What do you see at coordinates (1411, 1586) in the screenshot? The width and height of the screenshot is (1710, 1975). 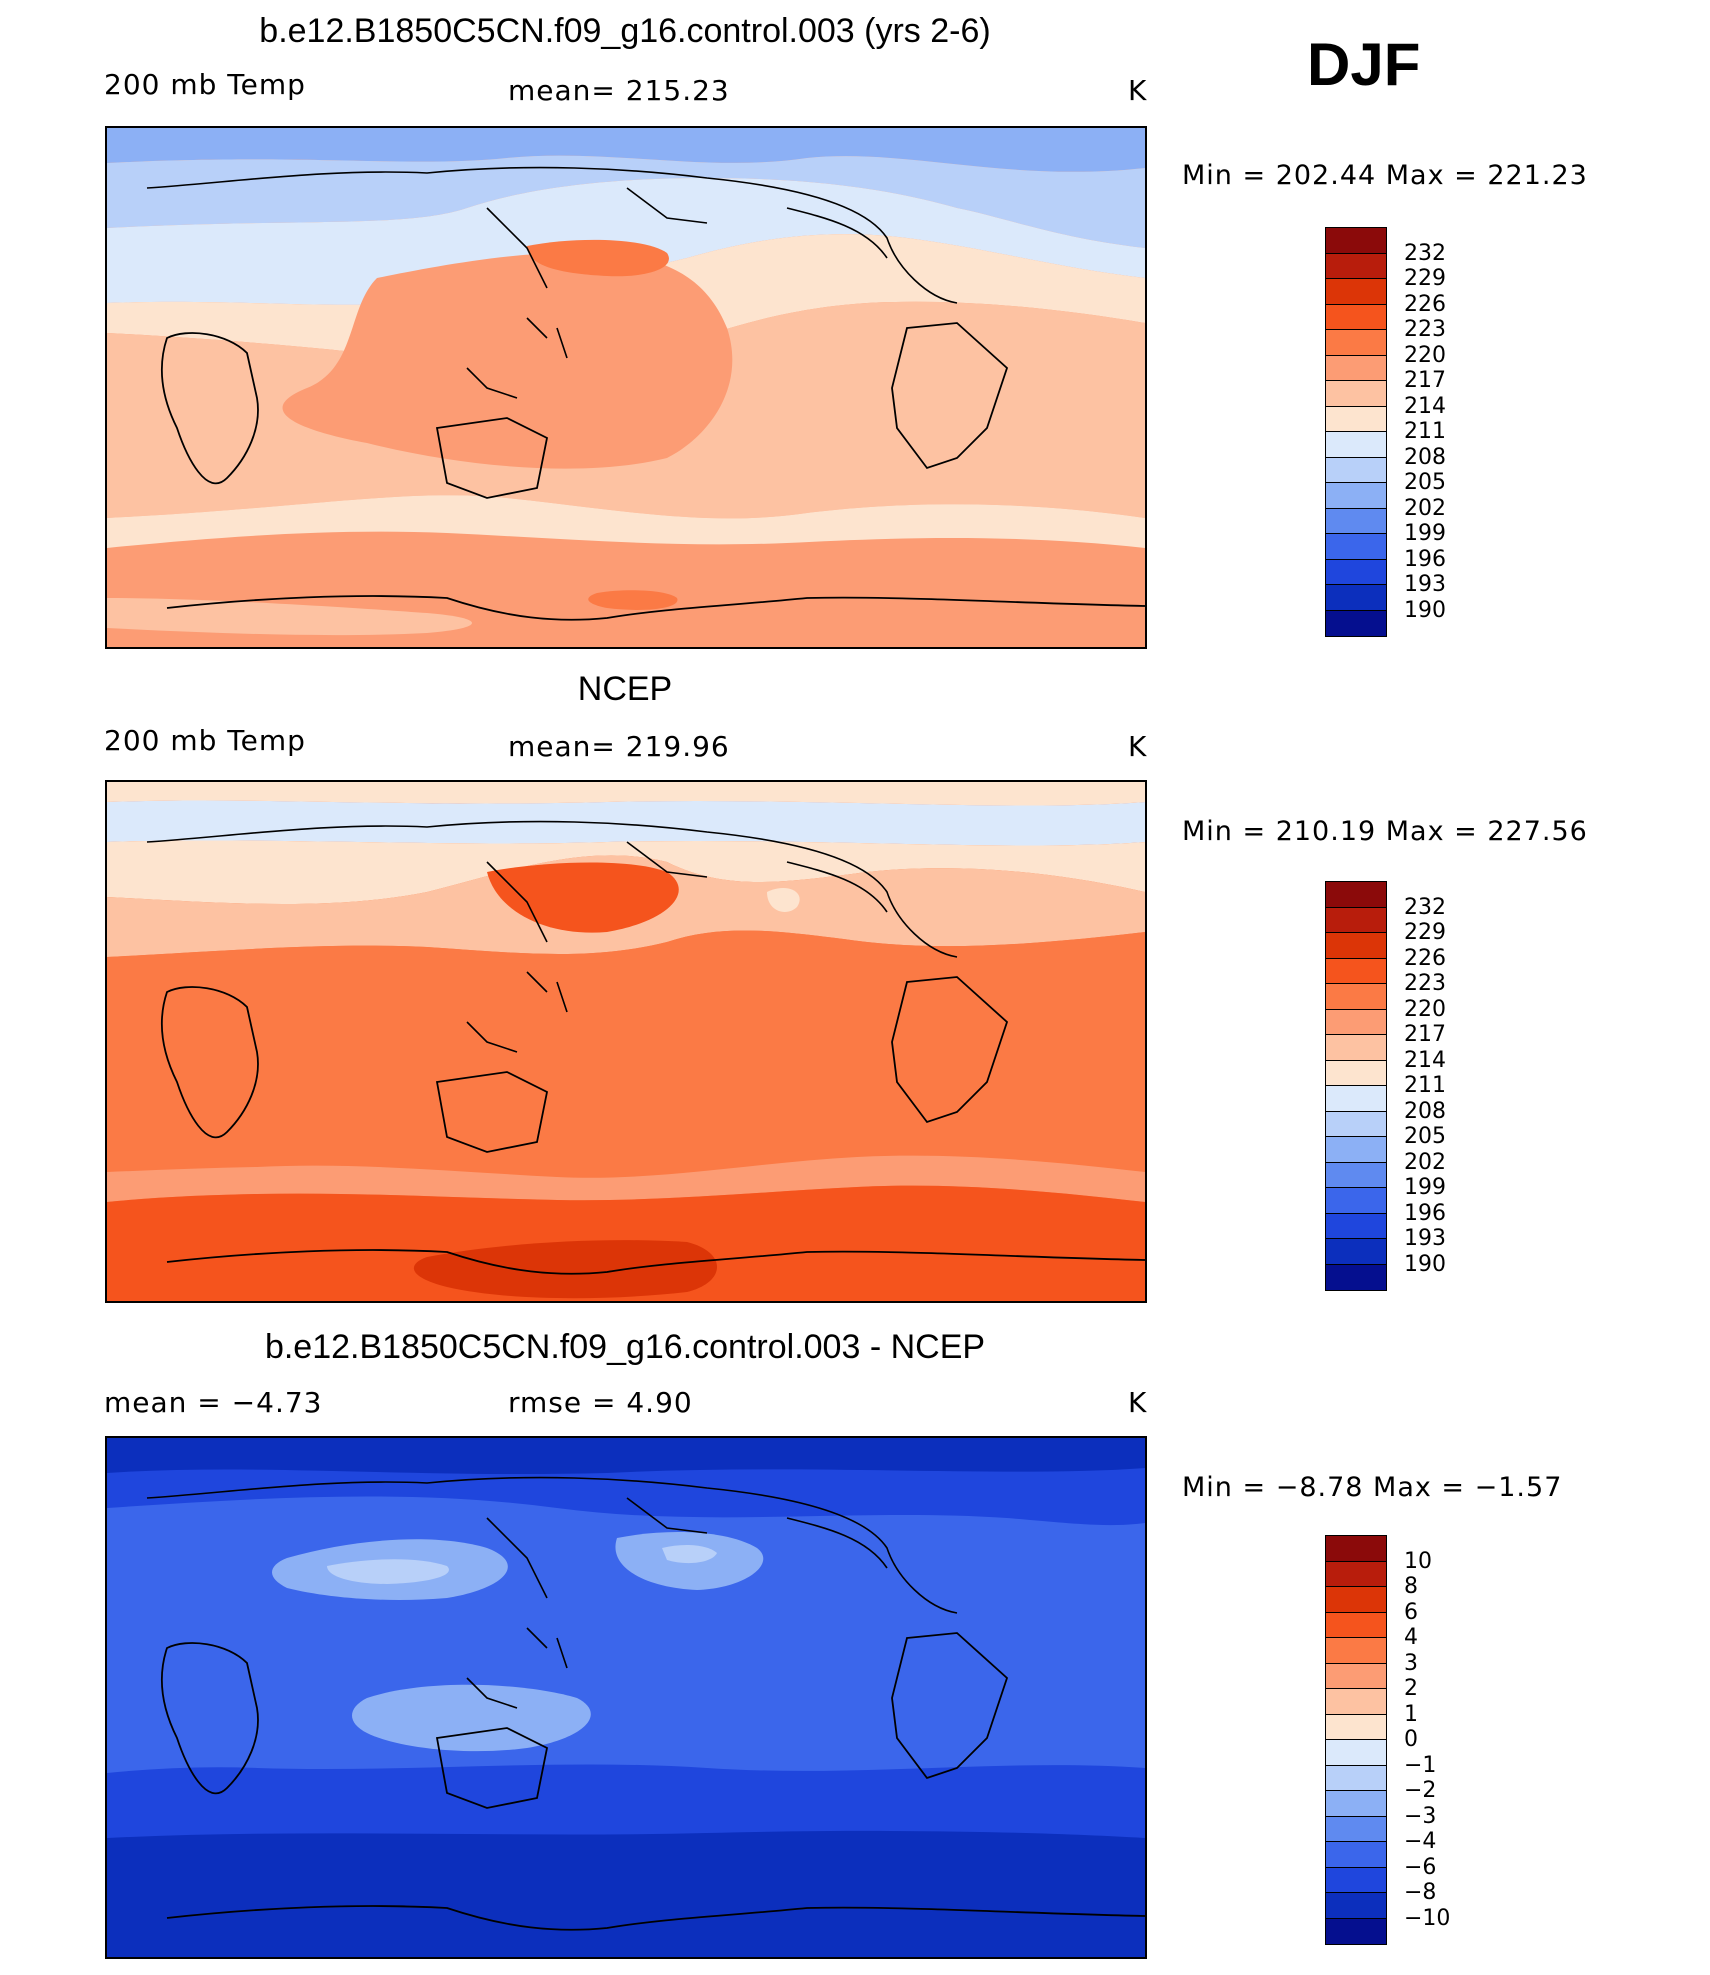 I see `colorbar-label: 8` at bounding box center [1411, 1586].